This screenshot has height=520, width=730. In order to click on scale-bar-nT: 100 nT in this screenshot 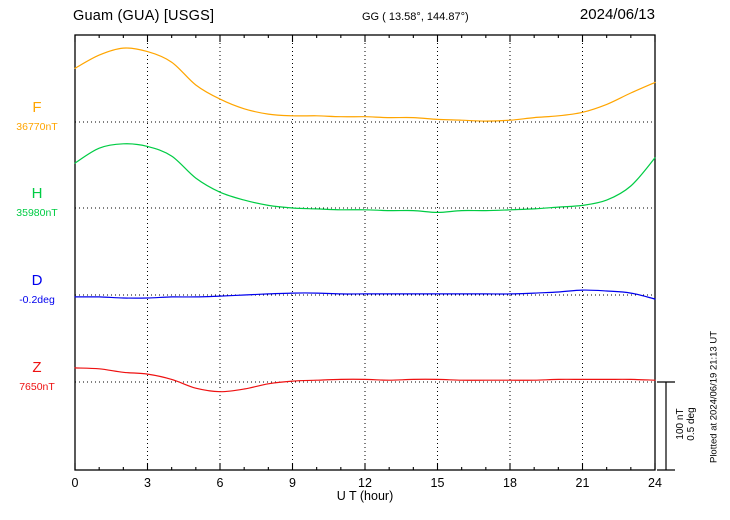, I will do `click(680, 424)`.